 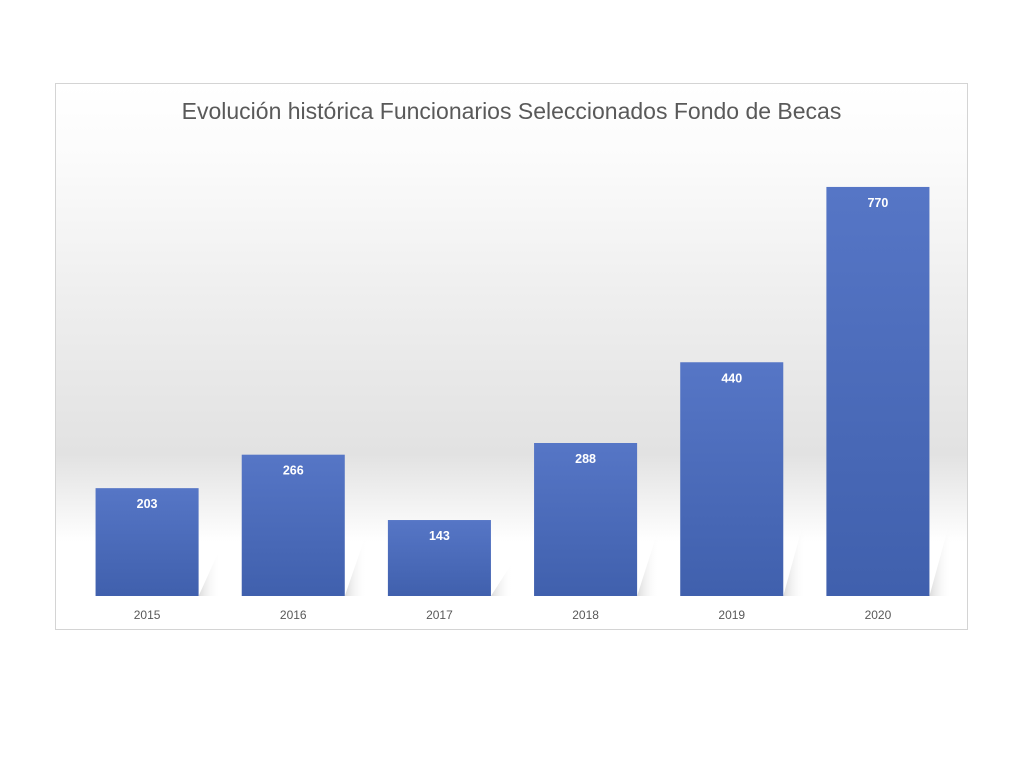 I want to click on data-label-2018: 288, so click(x=585, y=459).